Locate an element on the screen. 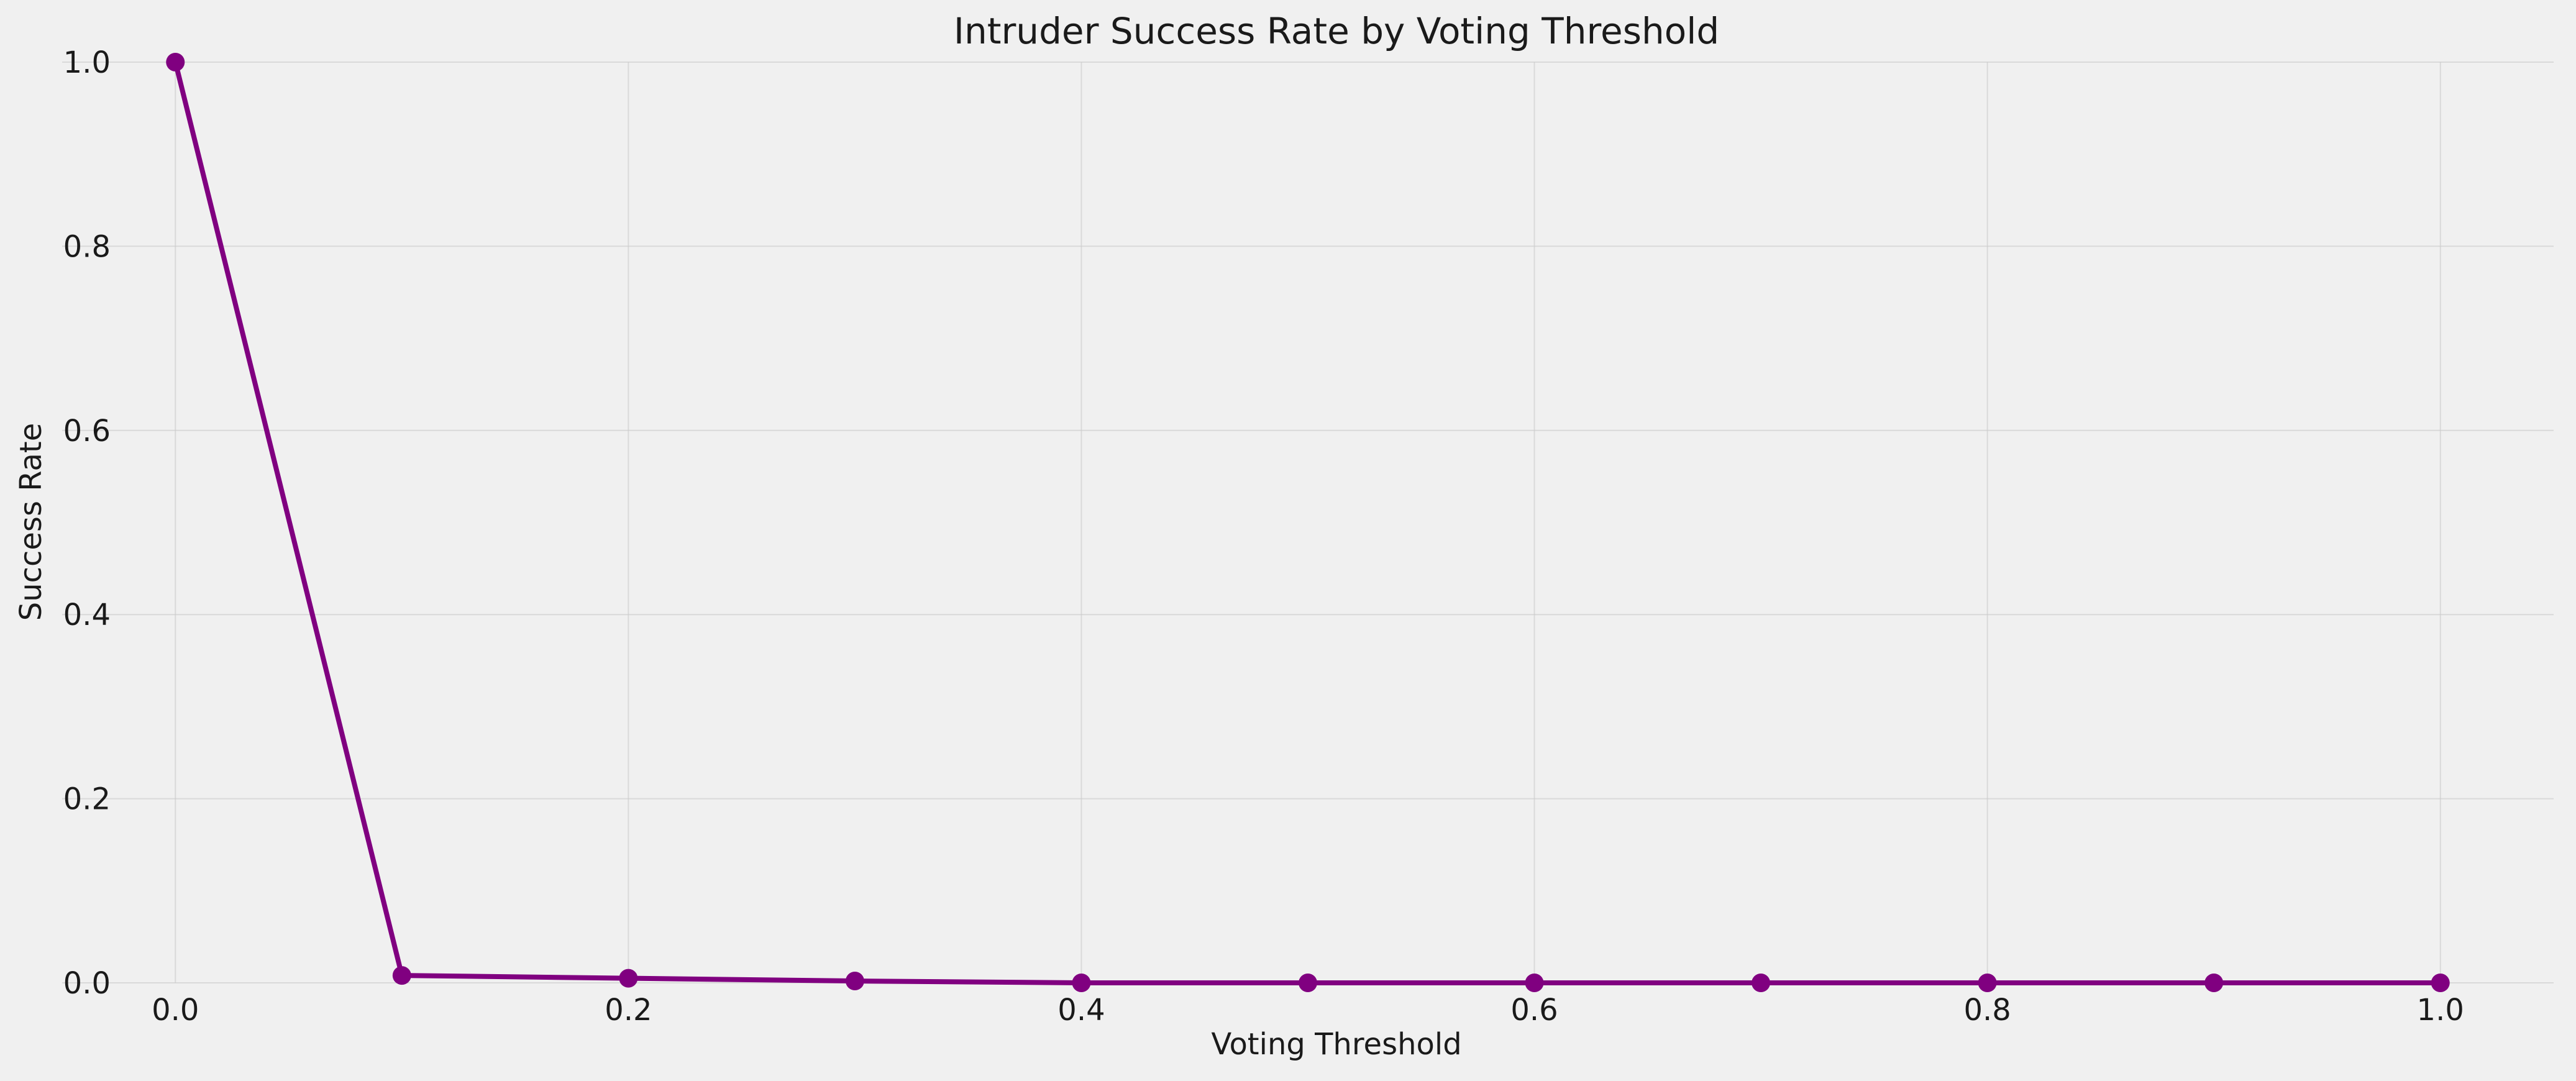 The height and width of the screenshot is (1081, 2576). x-tick-label: 0.0 is located at coordinates (175, 1010).